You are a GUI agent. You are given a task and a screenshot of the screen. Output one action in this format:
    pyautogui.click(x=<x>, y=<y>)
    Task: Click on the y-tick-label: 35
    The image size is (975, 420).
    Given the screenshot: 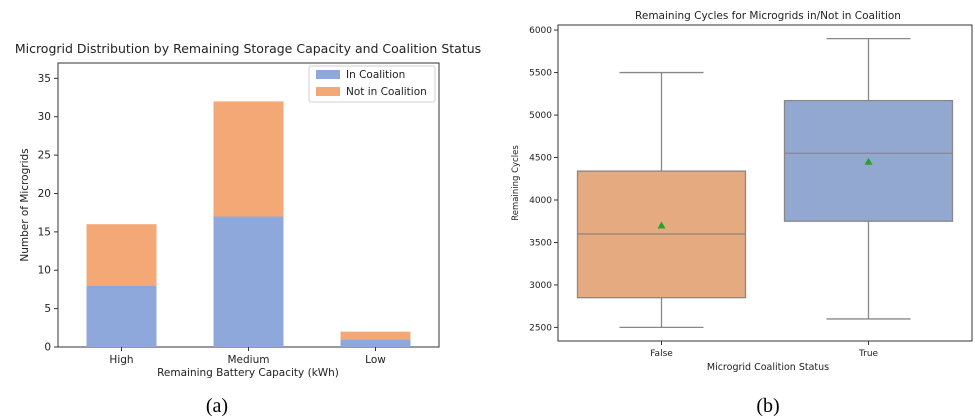 What is the action you would take?
    pyautogui.click(x=44, y=79)
    